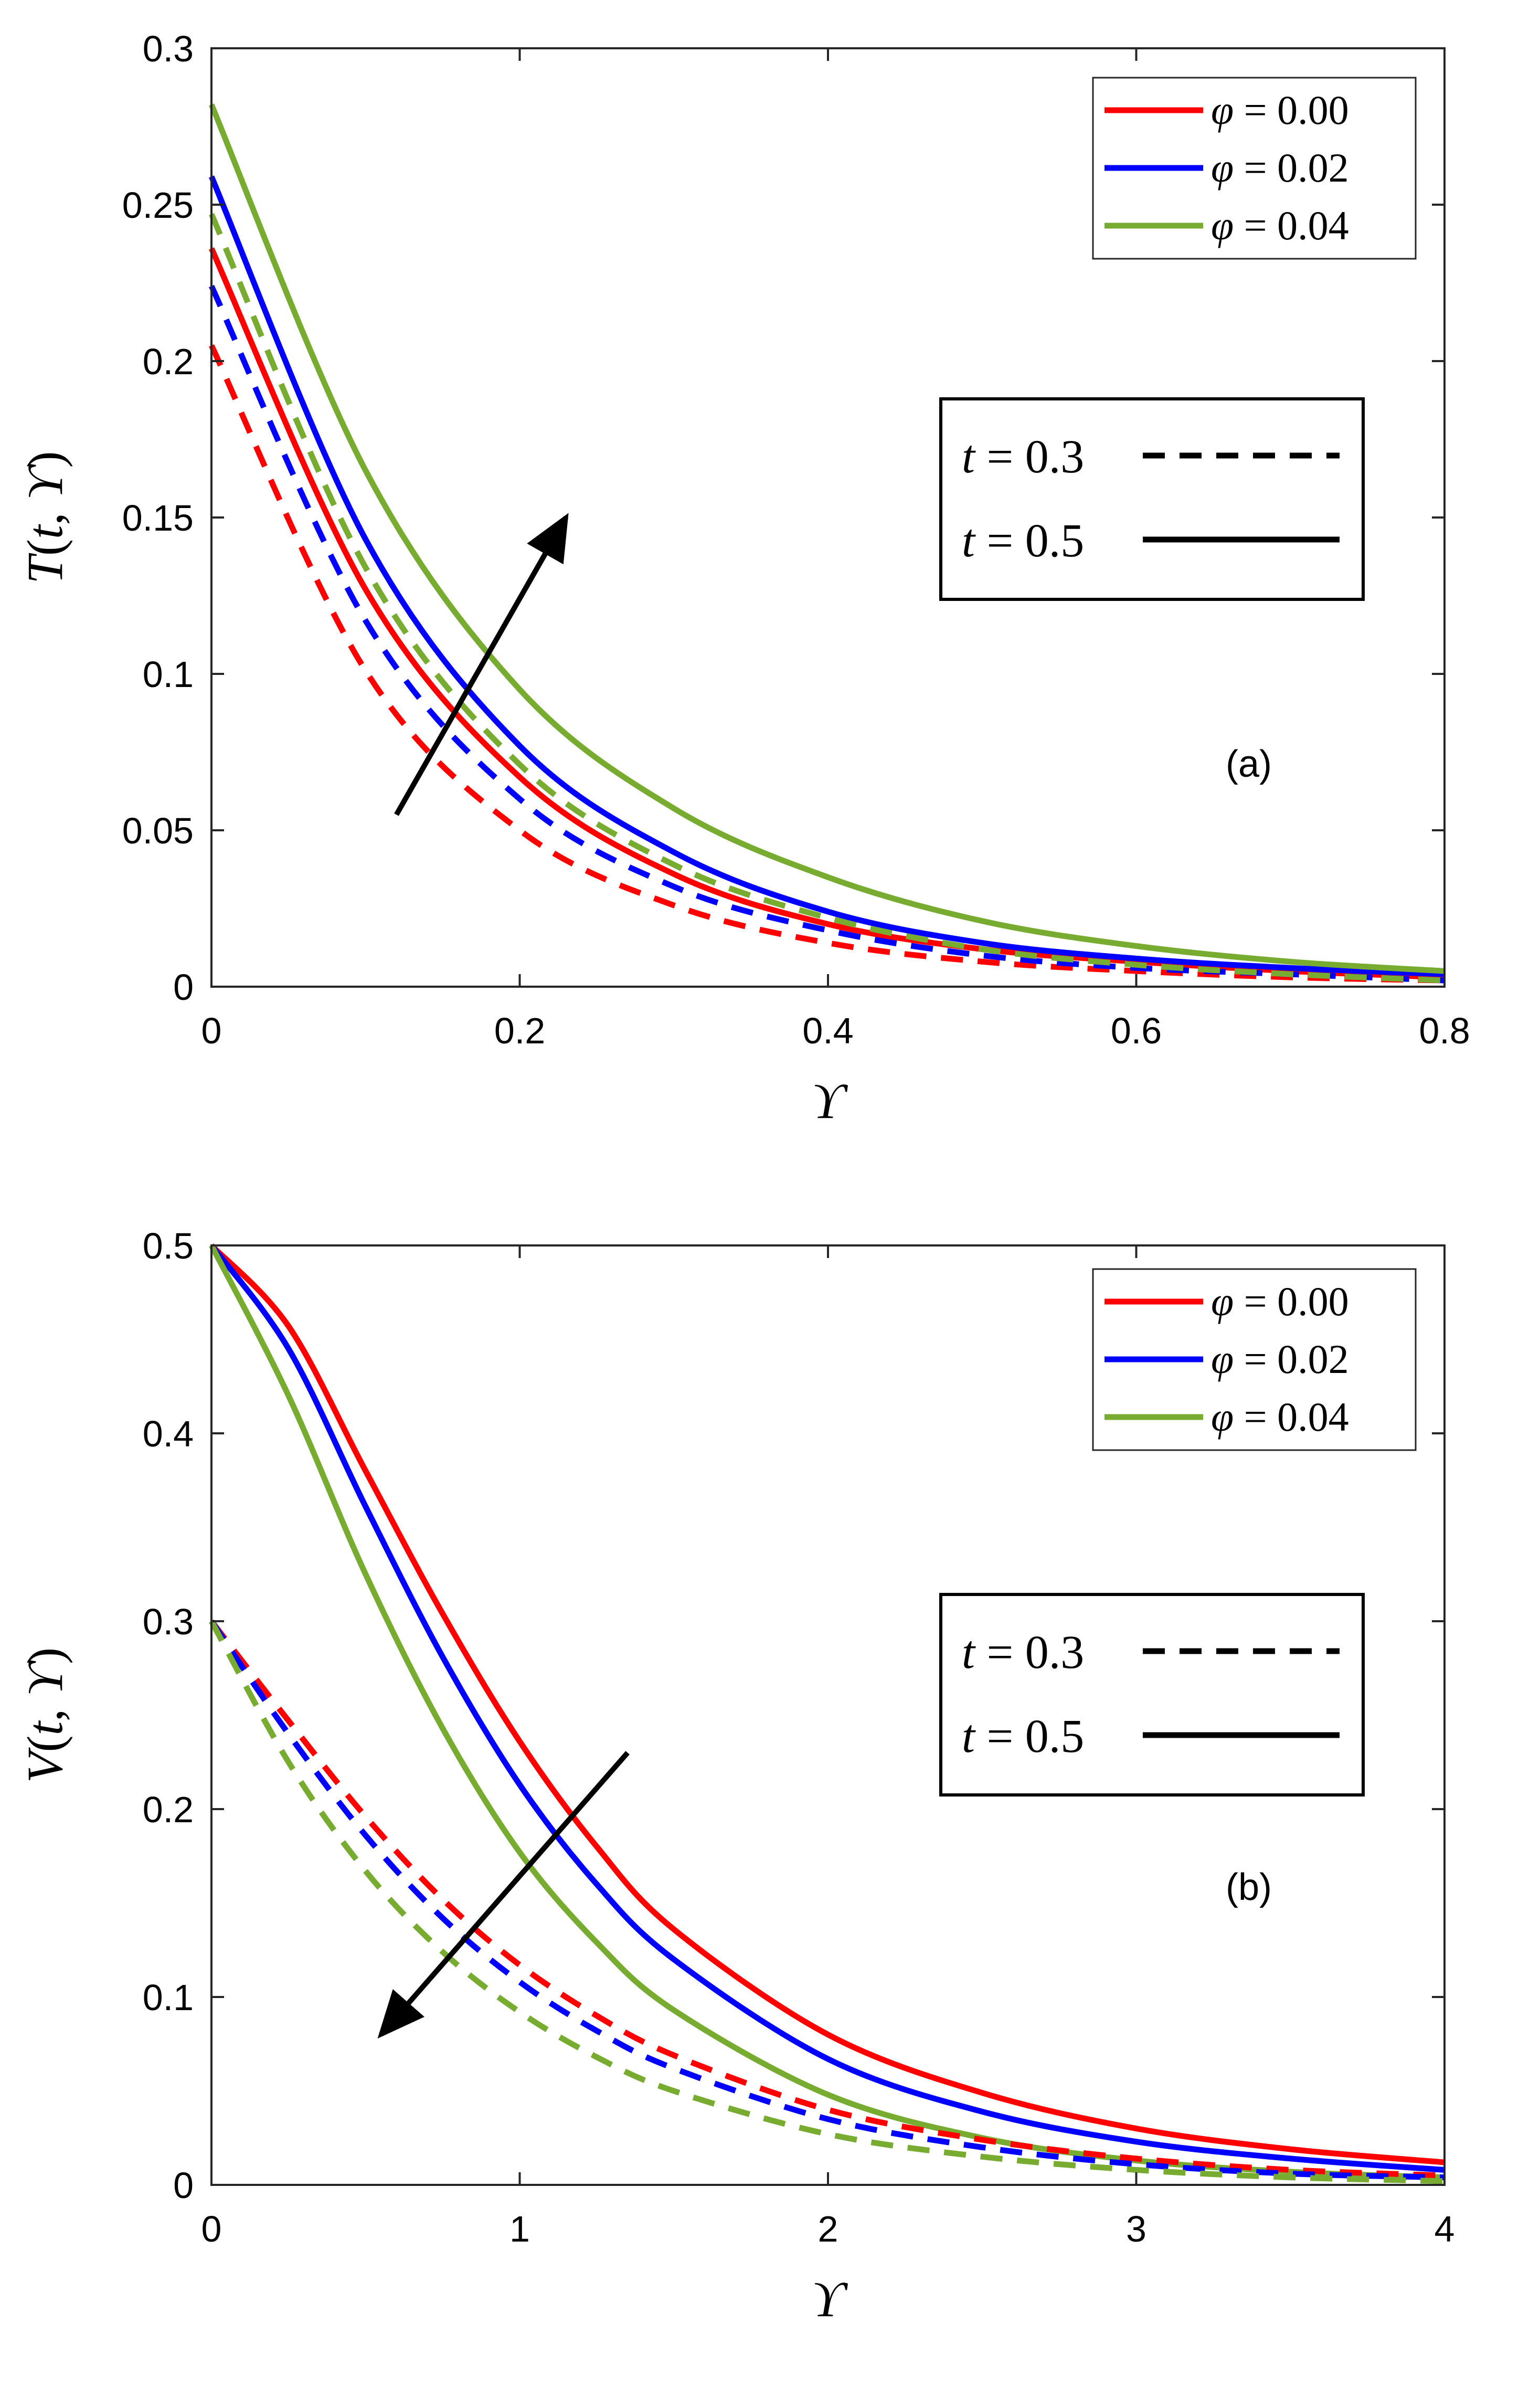 The height and width of the screenshot is (2388, 1540). I want to click on x-axis-label-a: ϒ, so click(830, 1101).